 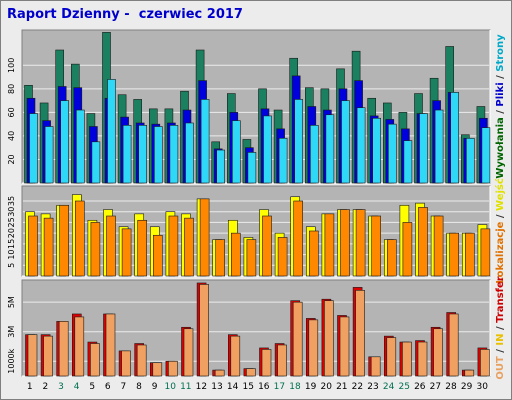 I want to click on x-tick-label: 12, so click(x=201, y=387).